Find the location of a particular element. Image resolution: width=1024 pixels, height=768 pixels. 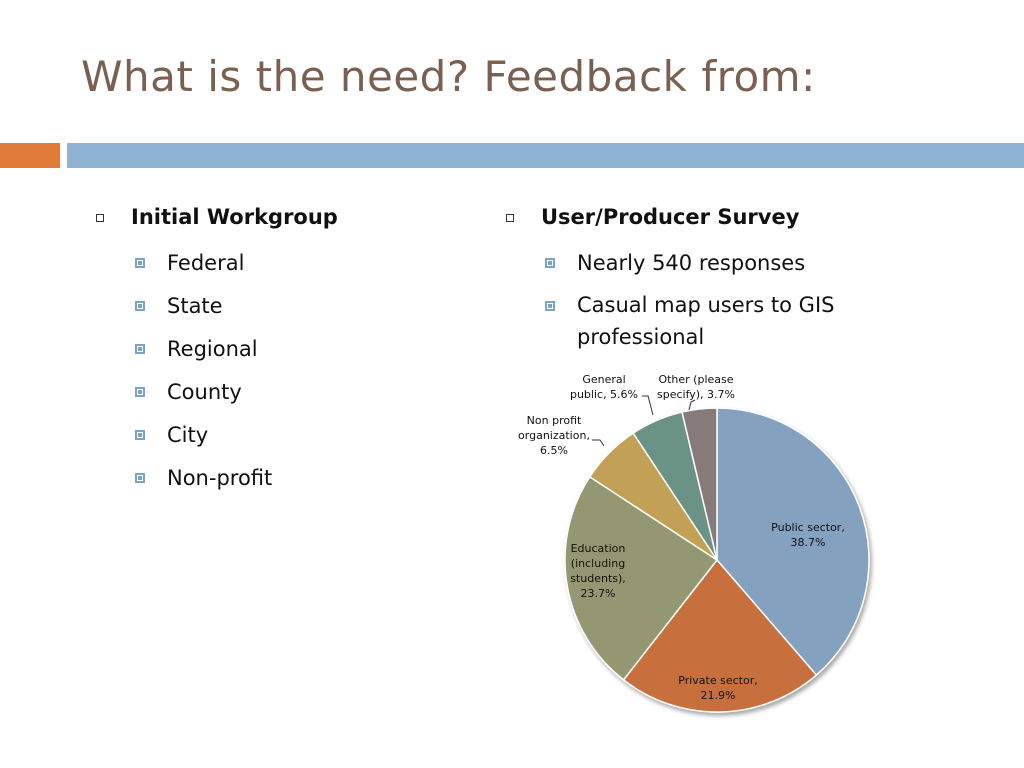

right-heading-item: User/Producer Survey is located at coordinates (696, 217).